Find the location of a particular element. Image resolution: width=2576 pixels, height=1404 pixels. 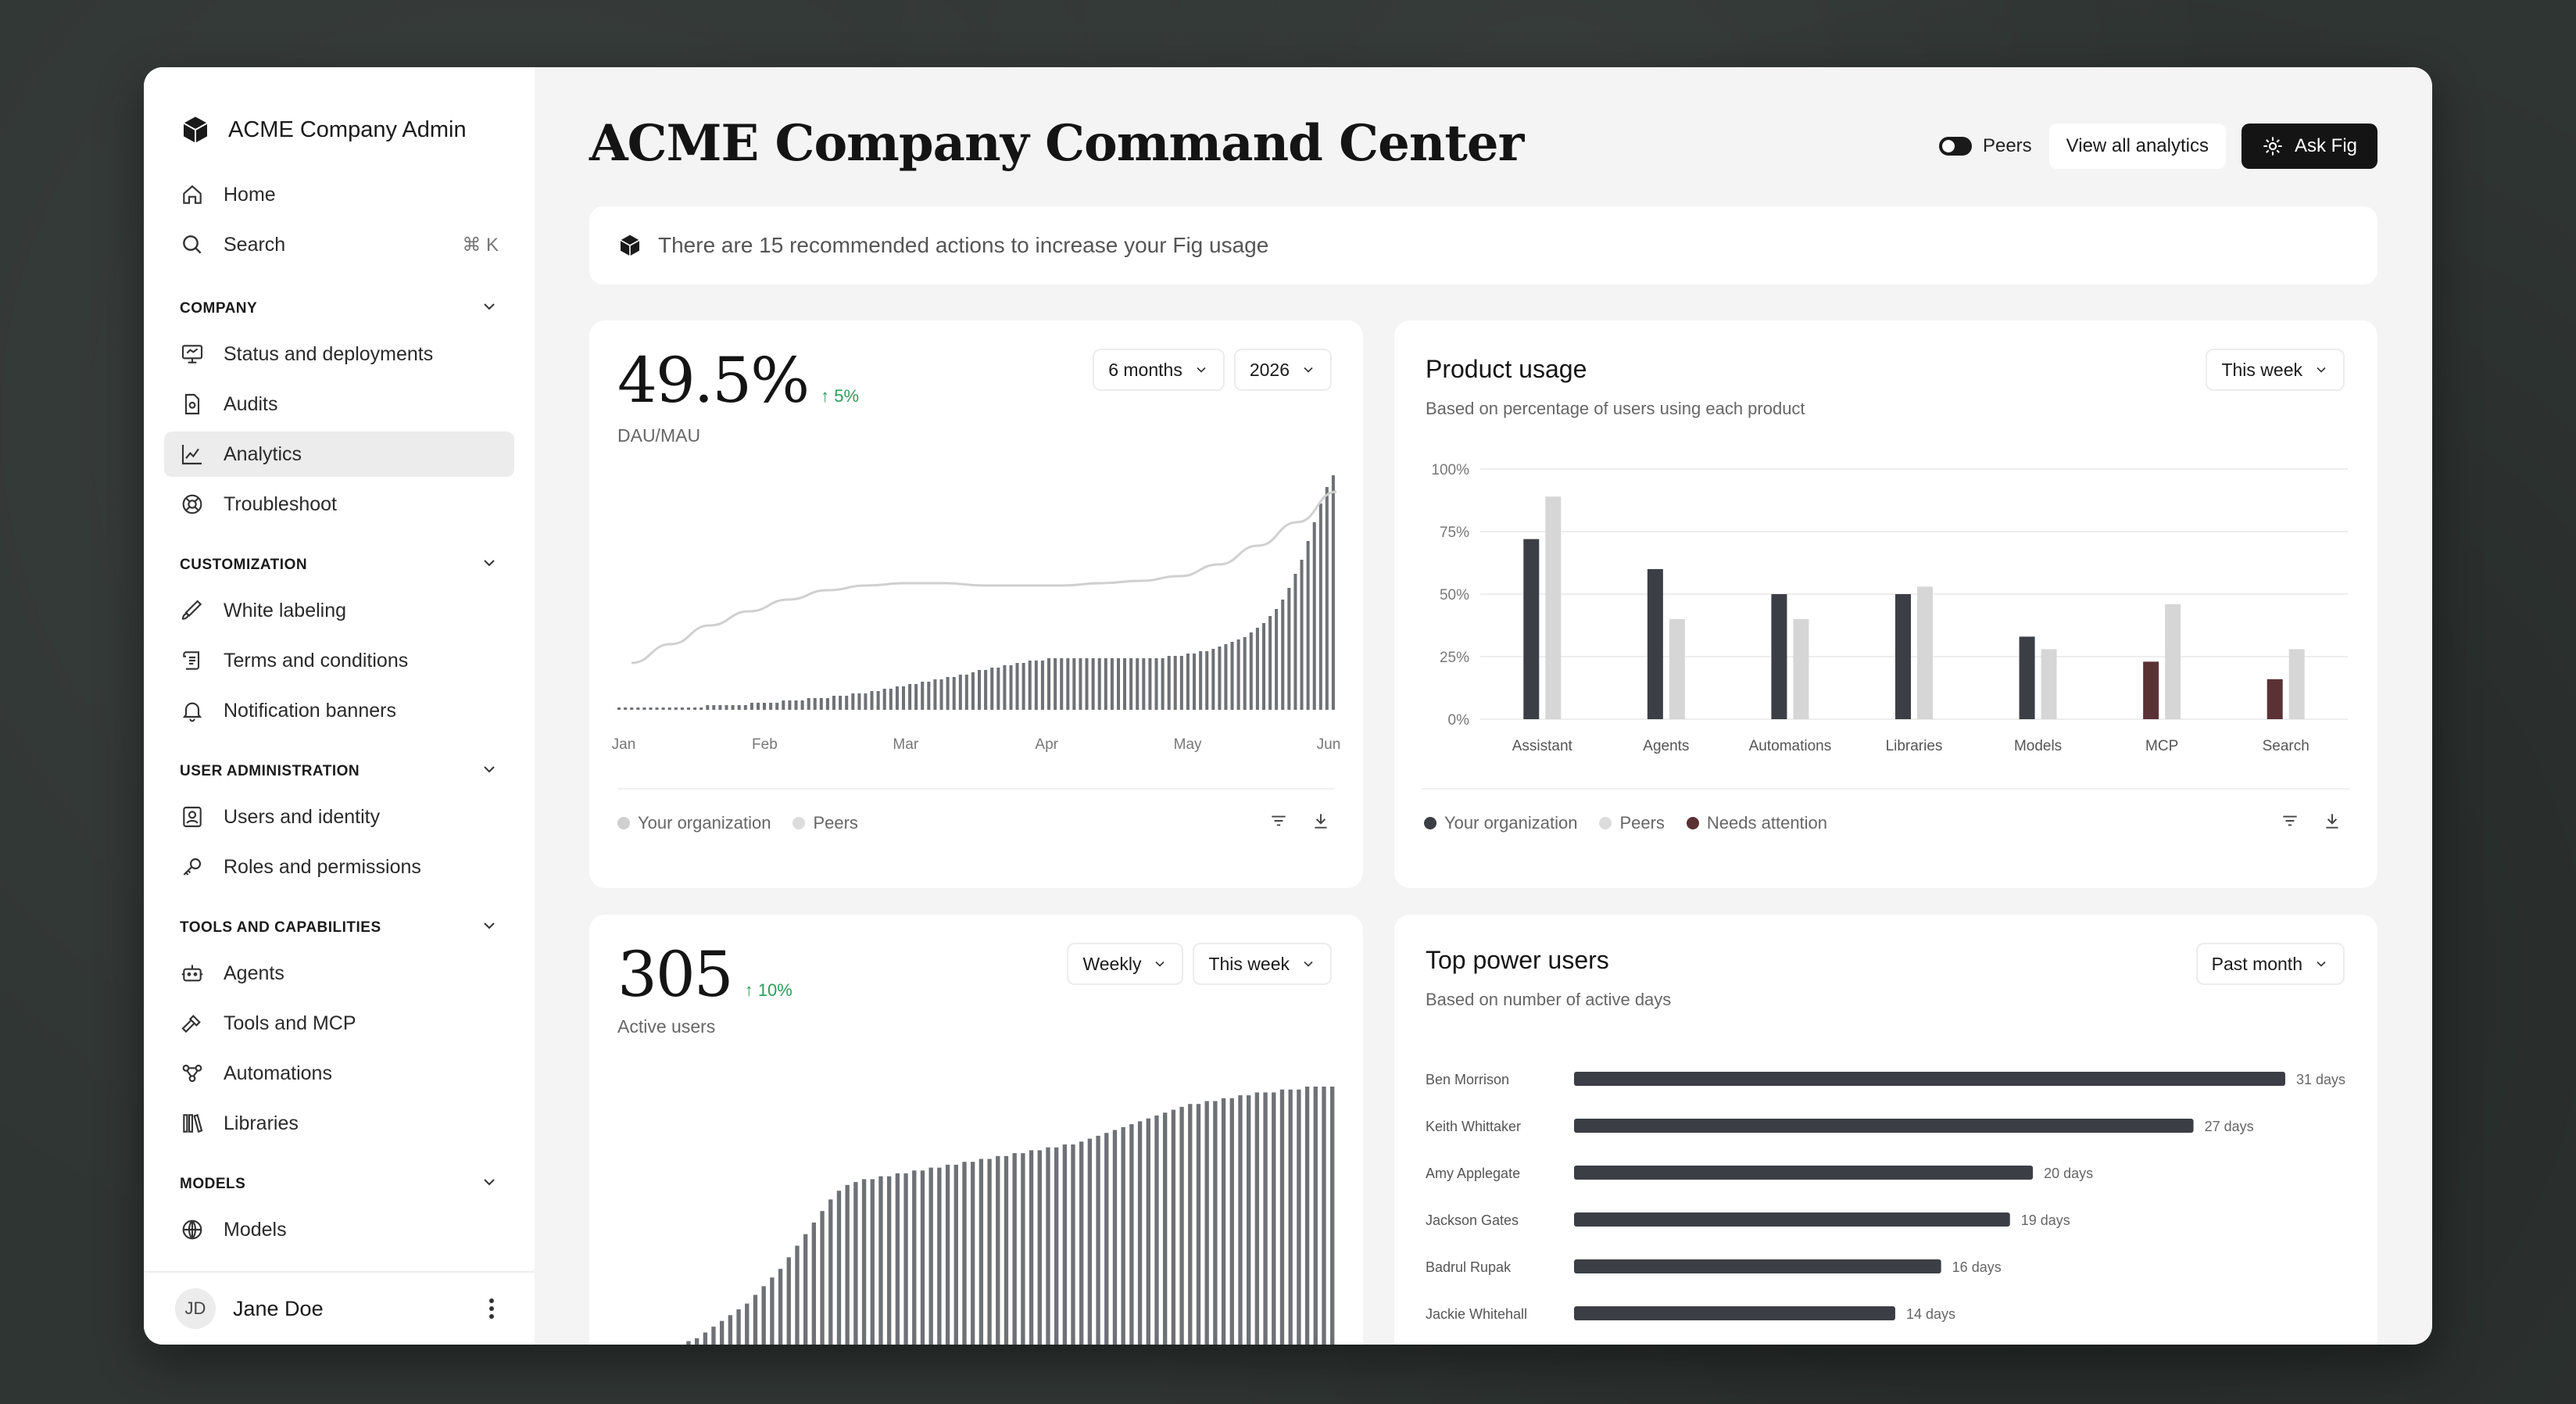

peers-bar is located at coordinates (2173, 661).